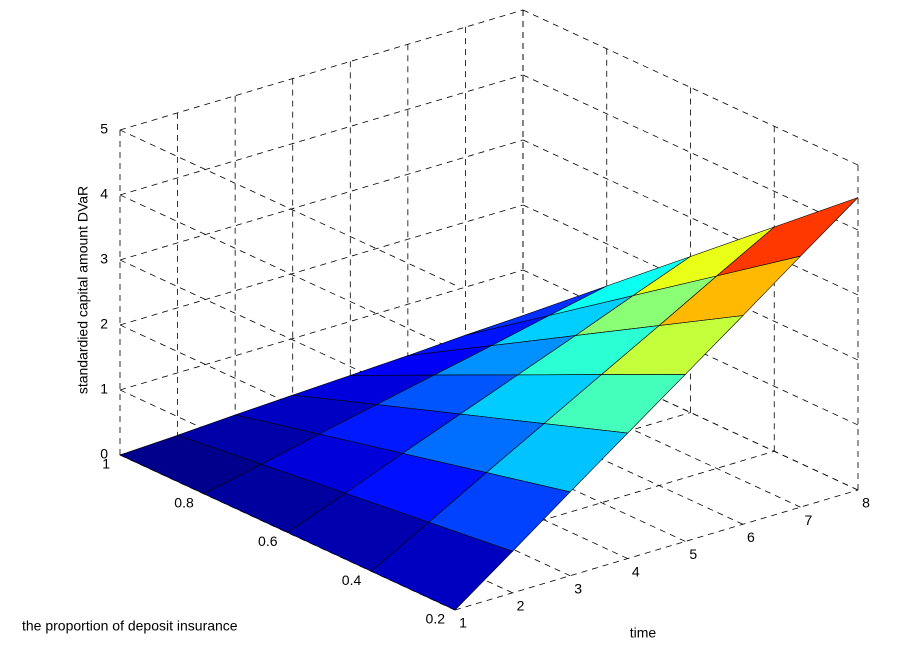 The width and height of the screenshot is (897, 661). Describe the element at coordinates (352, 580) in the screenshot. I see `y-tick-label: 0.4` at that location.